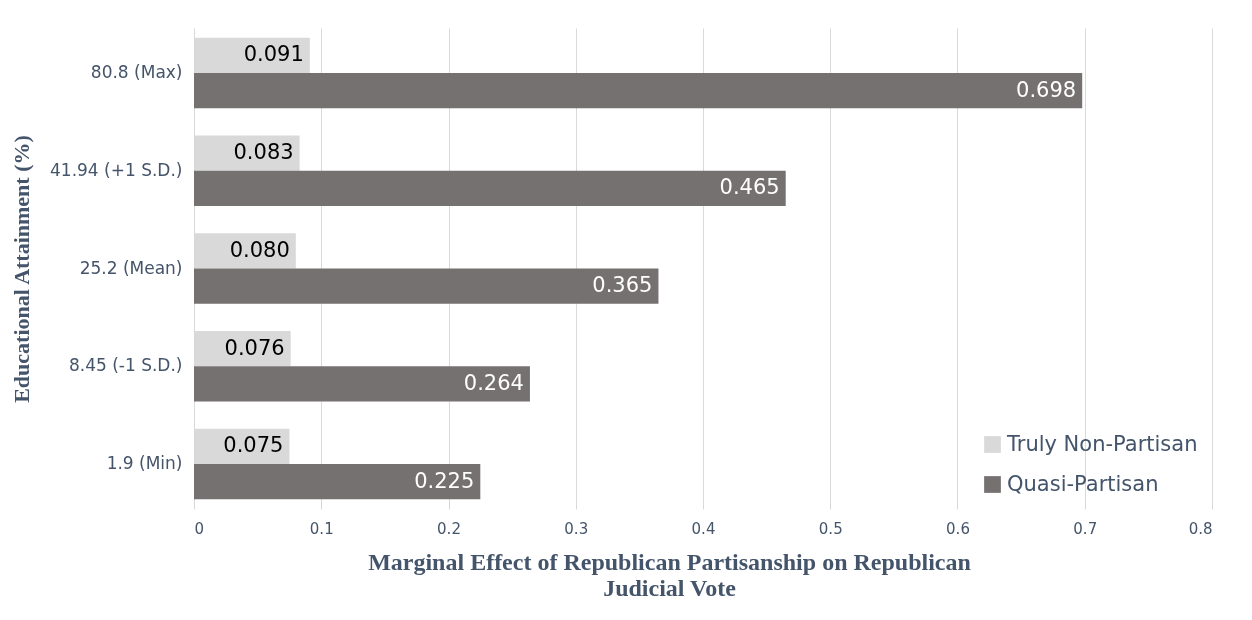 Image resolution: width=1252 pixels, height=620 pixels. Describe the element at coordinates (830, 528) in the screenshot. I see `x-tick-label: 0.5` at that location.